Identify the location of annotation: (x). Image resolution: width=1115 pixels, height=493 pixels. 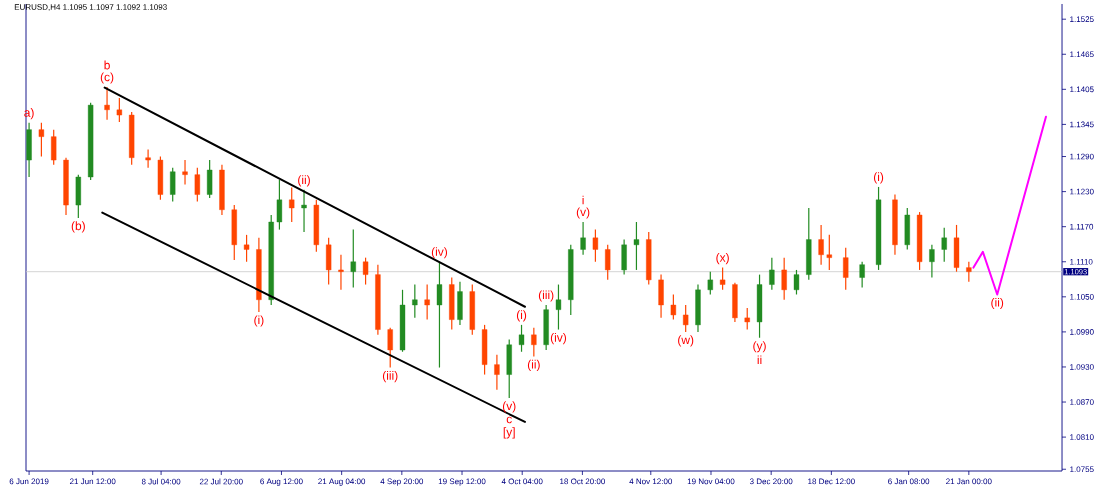
(722, 259).